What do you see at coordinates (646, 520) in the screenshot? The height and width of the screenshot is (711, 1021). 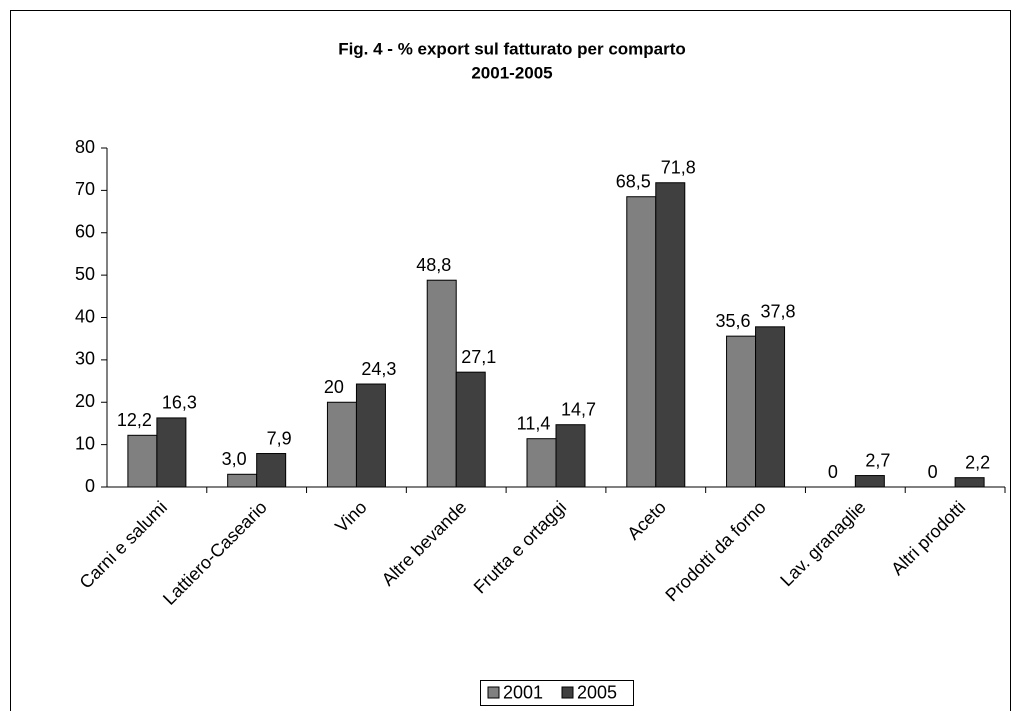 I see `x-tick-label: Aceto` at bounding box center [646, 520].